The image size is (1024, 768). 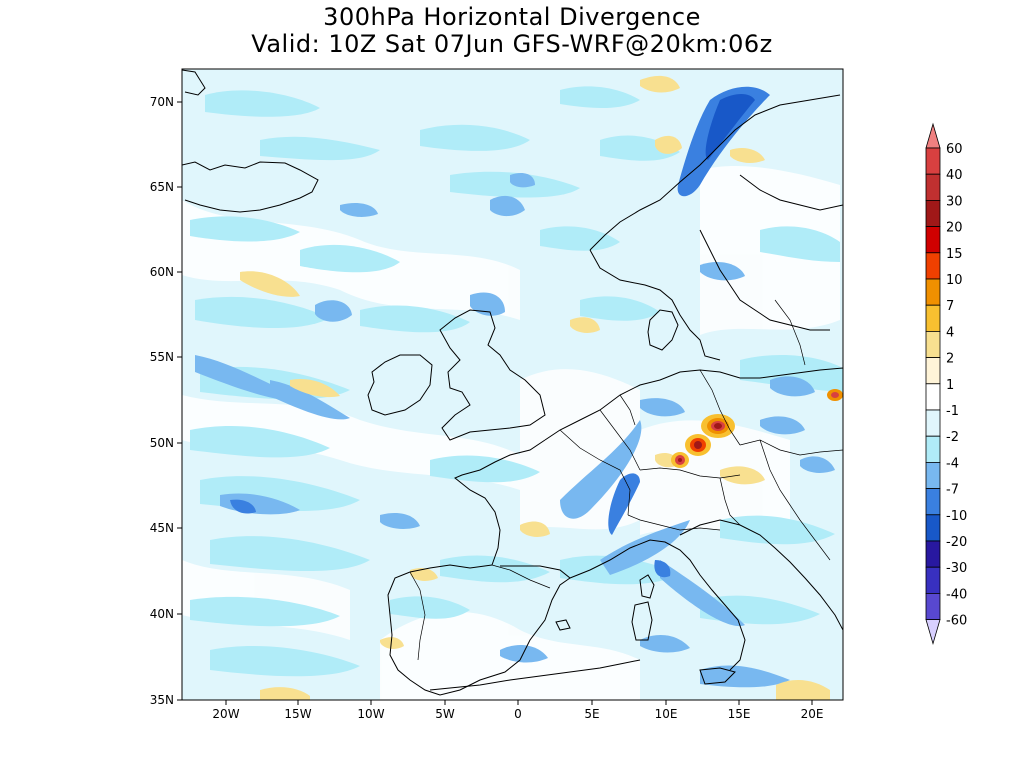 I want to click on colorbar-label: 40, so click(x=954, y=175).